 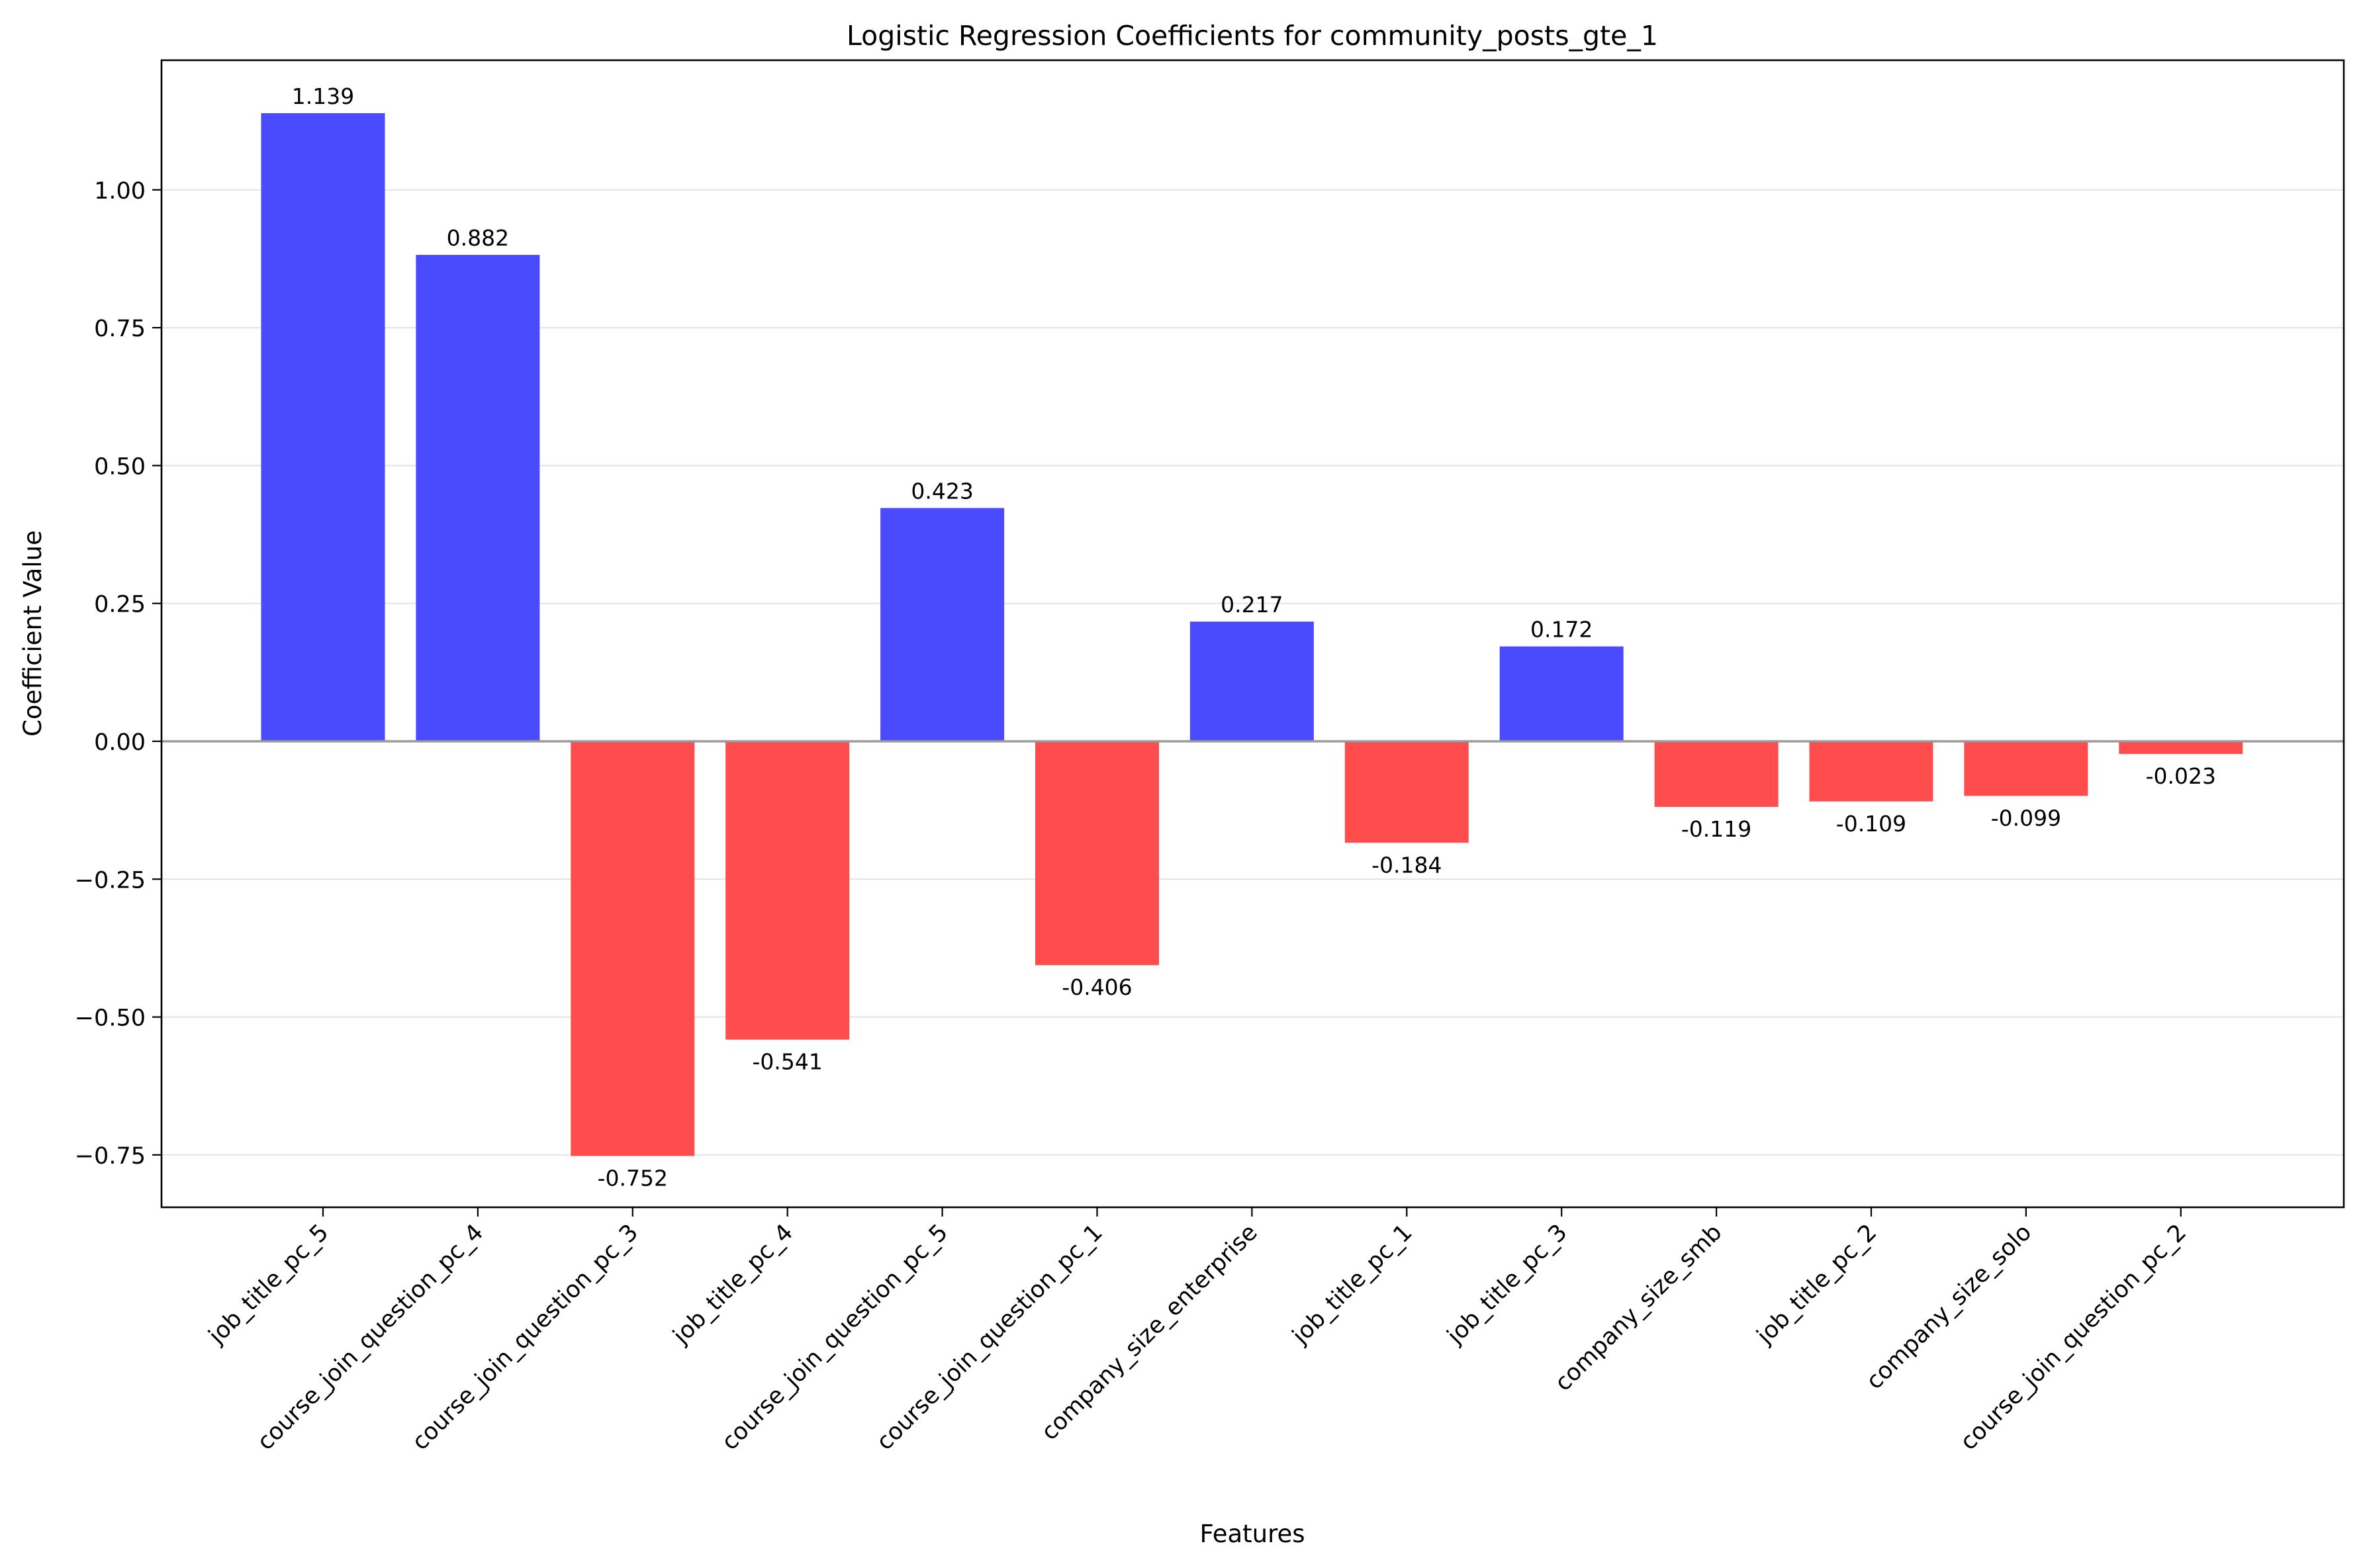 What do you see at coordinates (323, 96) in the screenshot?
I see `data-label: 1.139` at bounding box center [323, 96].